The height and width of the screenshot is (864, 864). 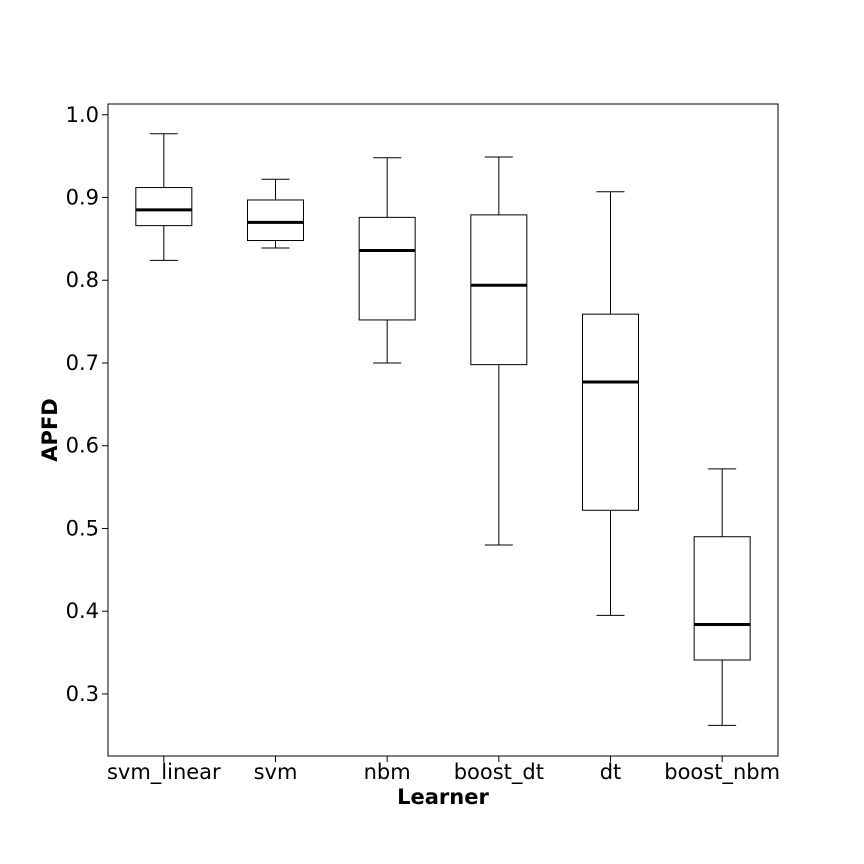 I want to click on y-axis-title: APFD, so click(x=50, y=429).